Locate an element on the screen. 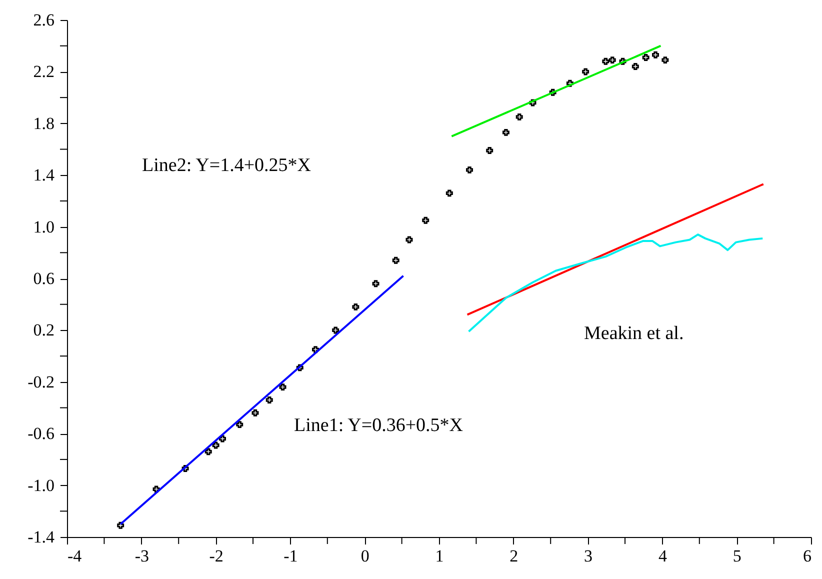 The image size is (822, 579). x-tick-label: 4 is located at coordinates (663, 556).